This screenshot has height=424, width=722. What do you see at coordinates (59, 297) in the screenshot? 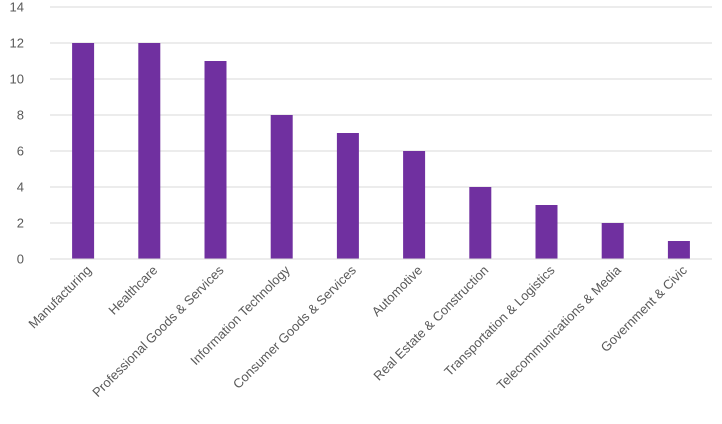
I see `x-category-label: Manufacturing` at bounding box center [59, 297].